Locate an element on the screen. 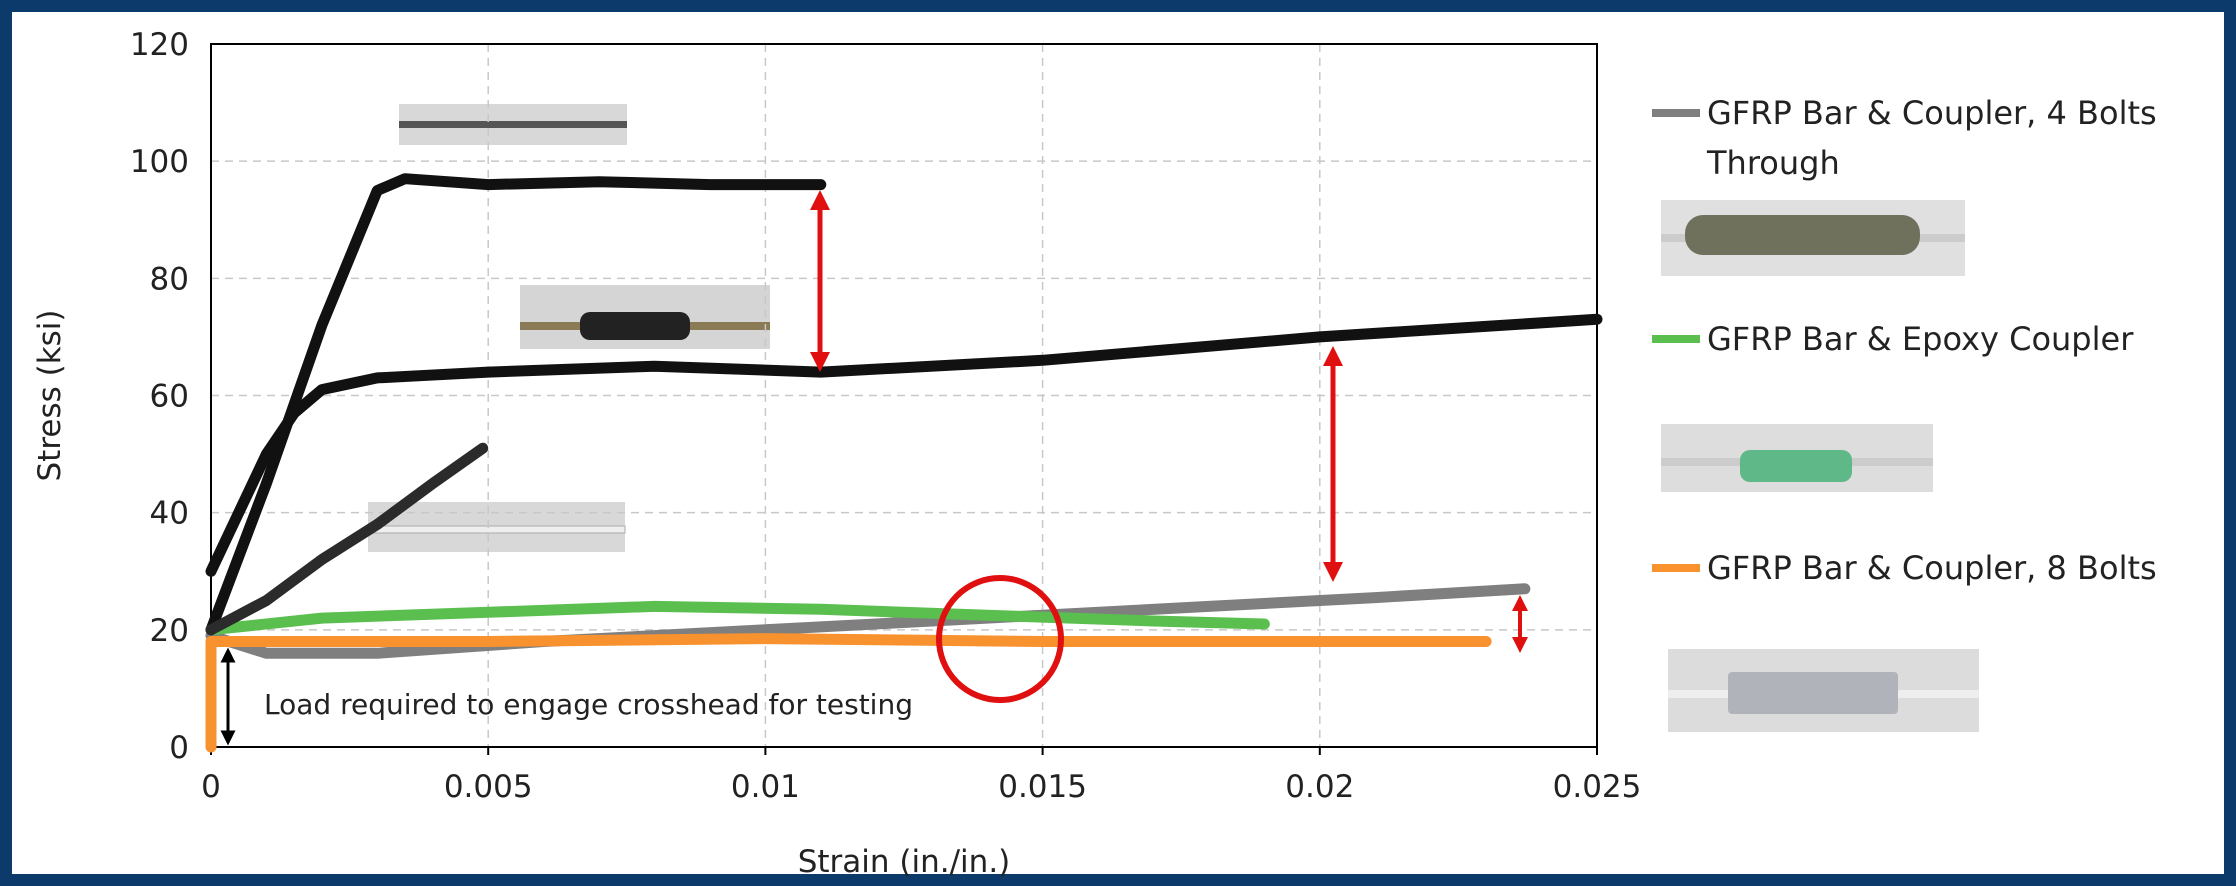  x-tick-label: 0.025 is located at coordinates (1597, 787).